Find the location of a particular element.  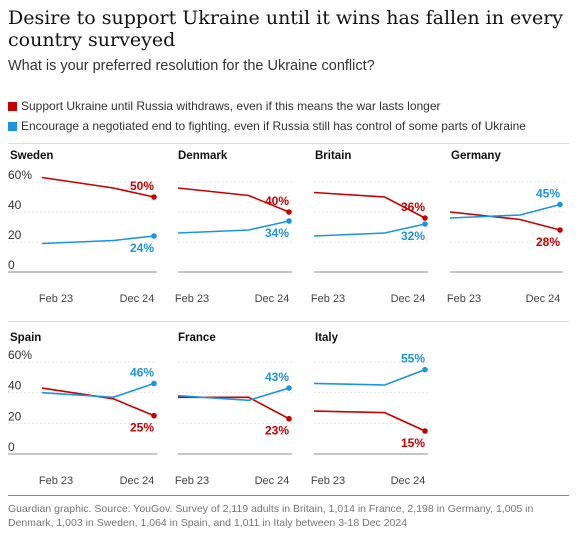

panel-italy: Feb 23 Dec 24 15% 55% is located at coordinates (369, 419).